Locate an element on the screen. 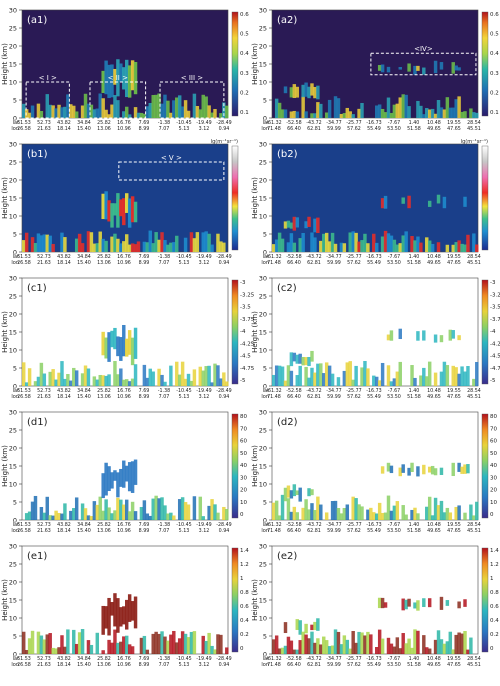 This screenshot has width=500, height=686. y-tick-label: 20 is located at coordinates (263, 315).